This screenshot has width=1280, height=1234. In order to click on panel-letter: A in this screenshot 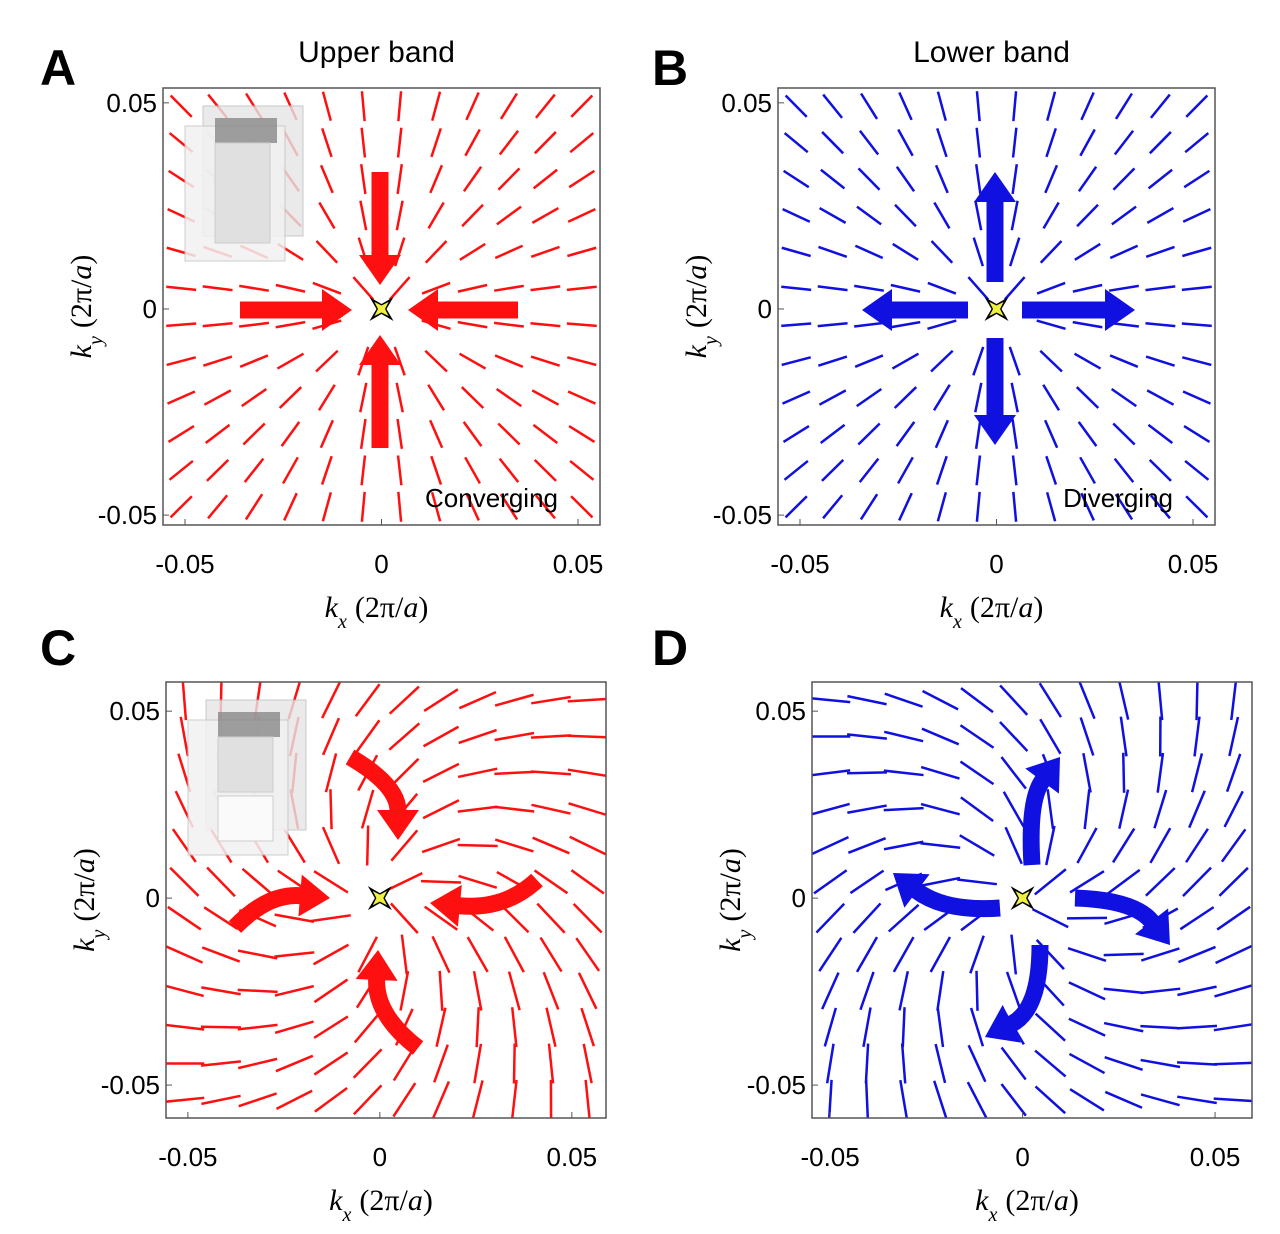, I will do `click(58, 68)`.